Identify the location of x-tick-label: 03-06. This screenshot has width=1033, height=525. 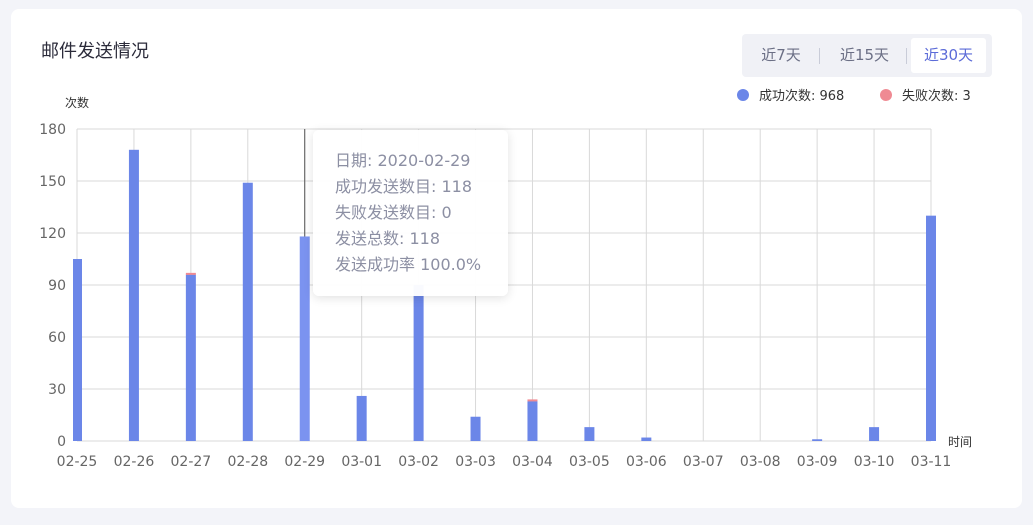
(646, 462).